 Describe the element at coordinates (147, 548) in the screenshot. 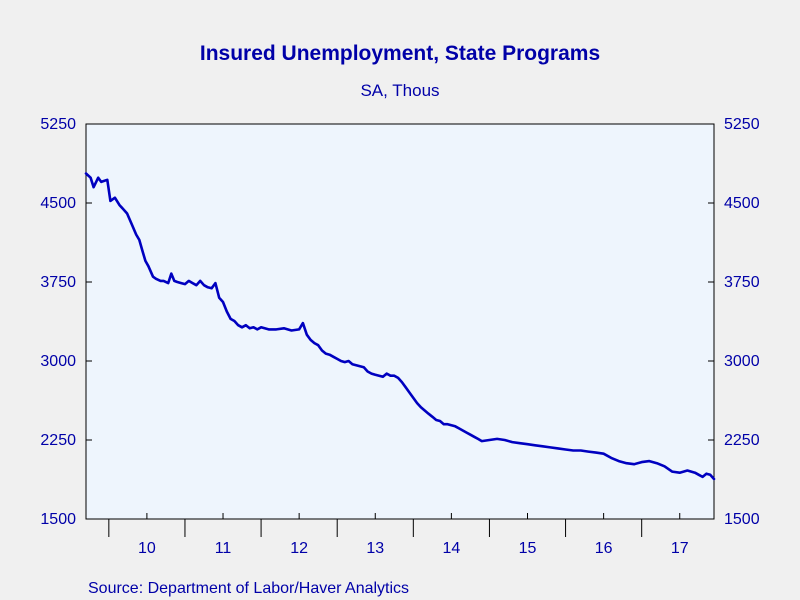

I see `x-tick-label: 10` at that location.